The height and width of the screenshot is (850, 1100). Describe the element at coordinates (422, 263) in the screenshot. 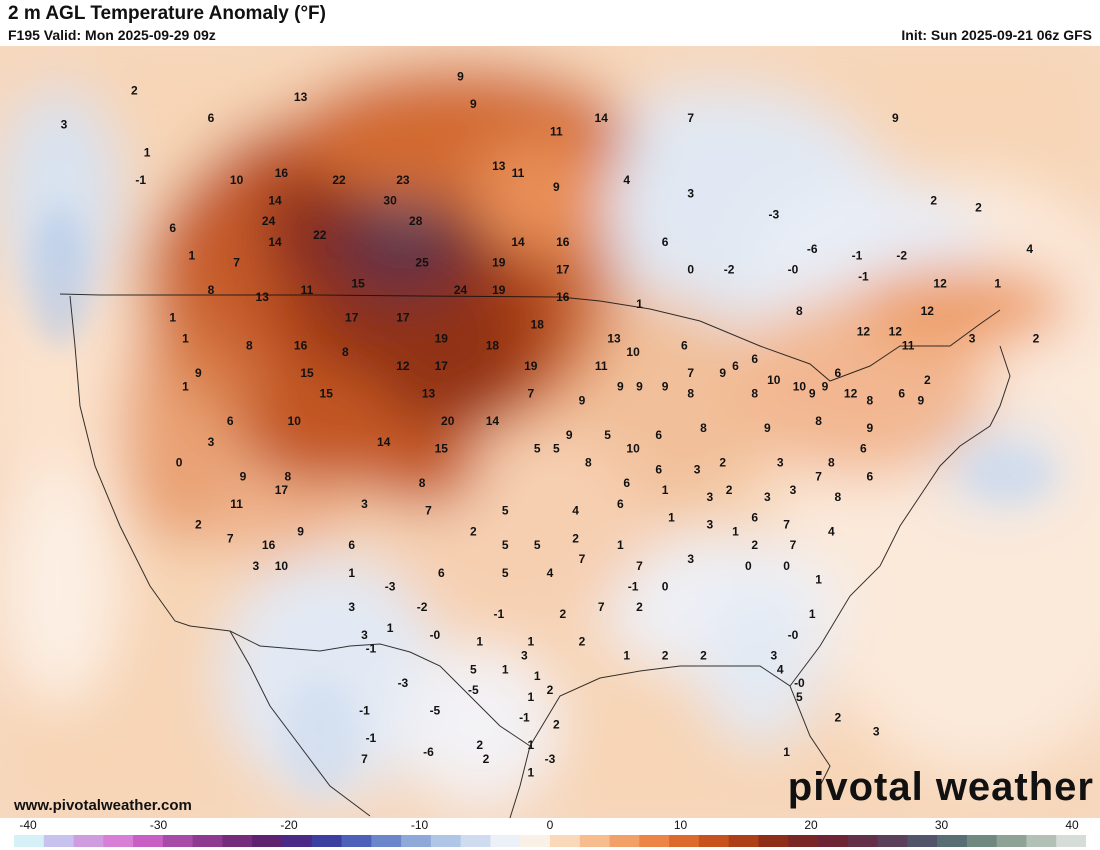

I see `anomaly-label: 25` at that location.